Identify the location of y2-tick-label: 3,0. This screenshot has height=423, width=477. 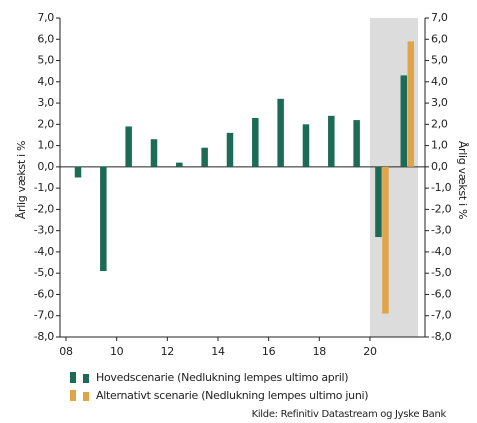
(439, 102).